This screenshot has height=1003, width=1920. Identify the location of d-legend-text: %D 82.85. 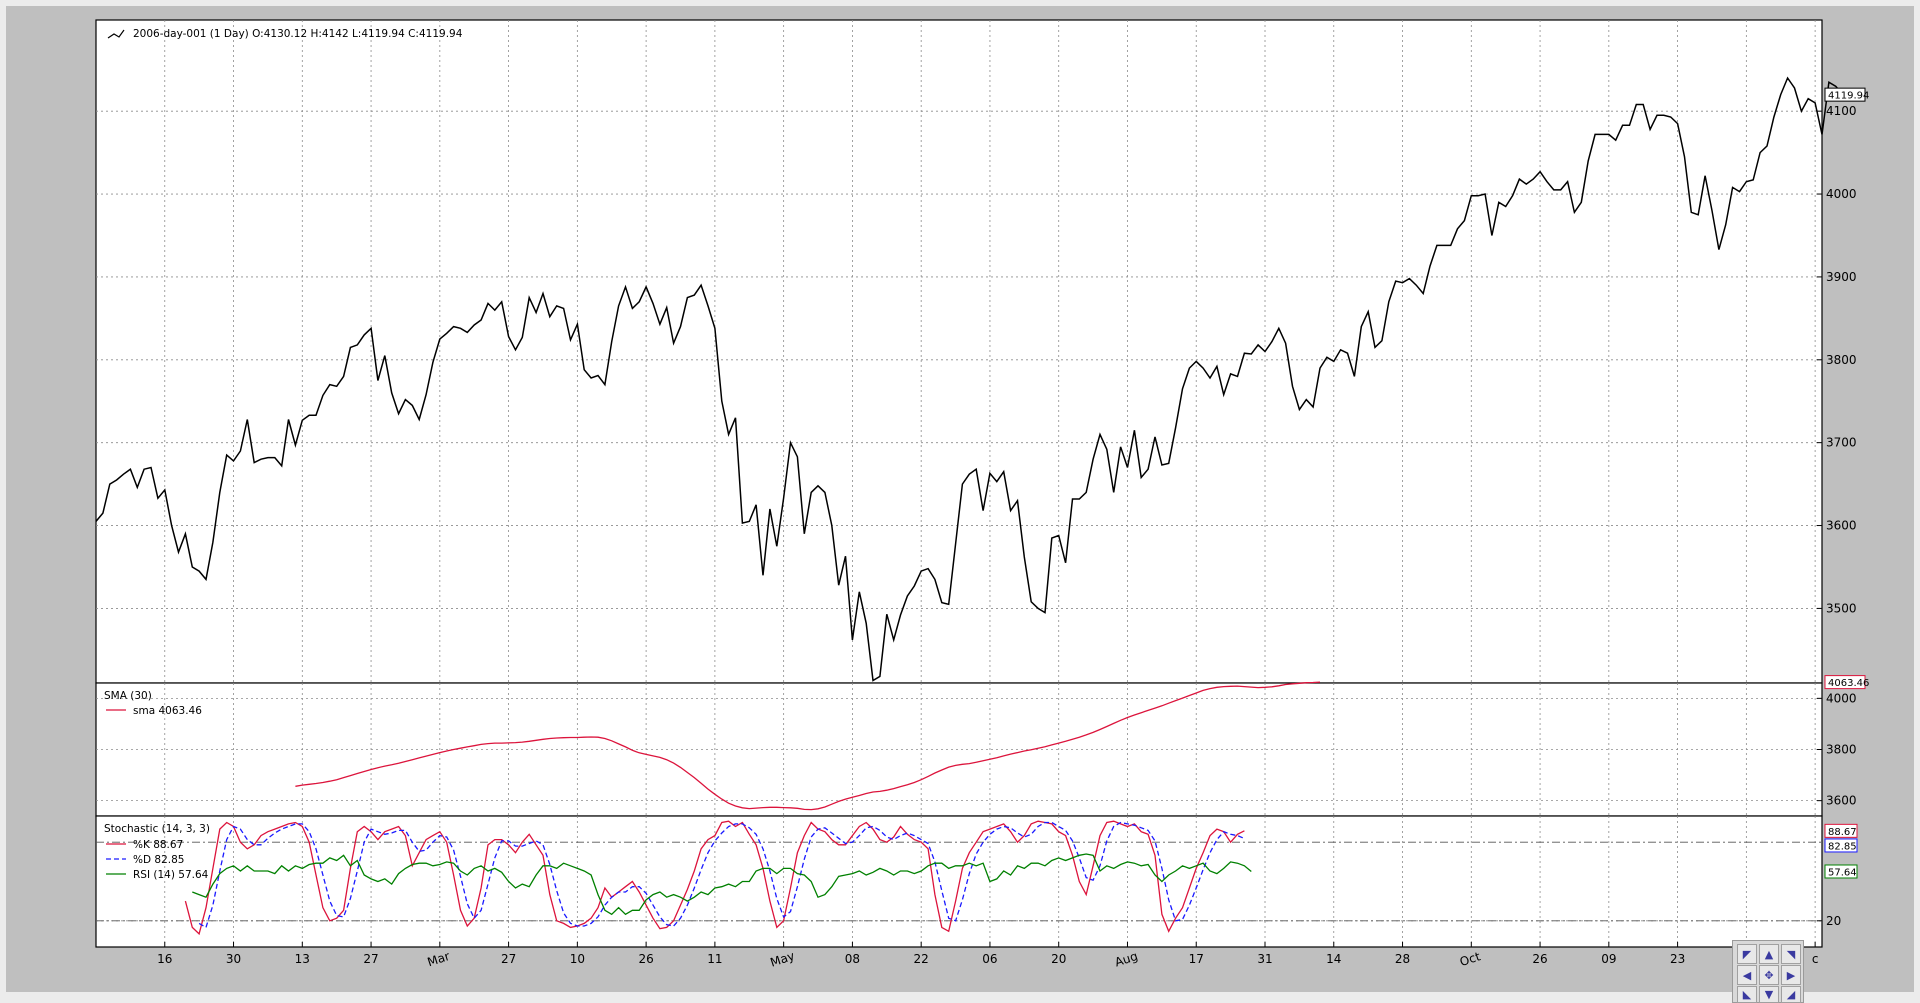
(158, 860).